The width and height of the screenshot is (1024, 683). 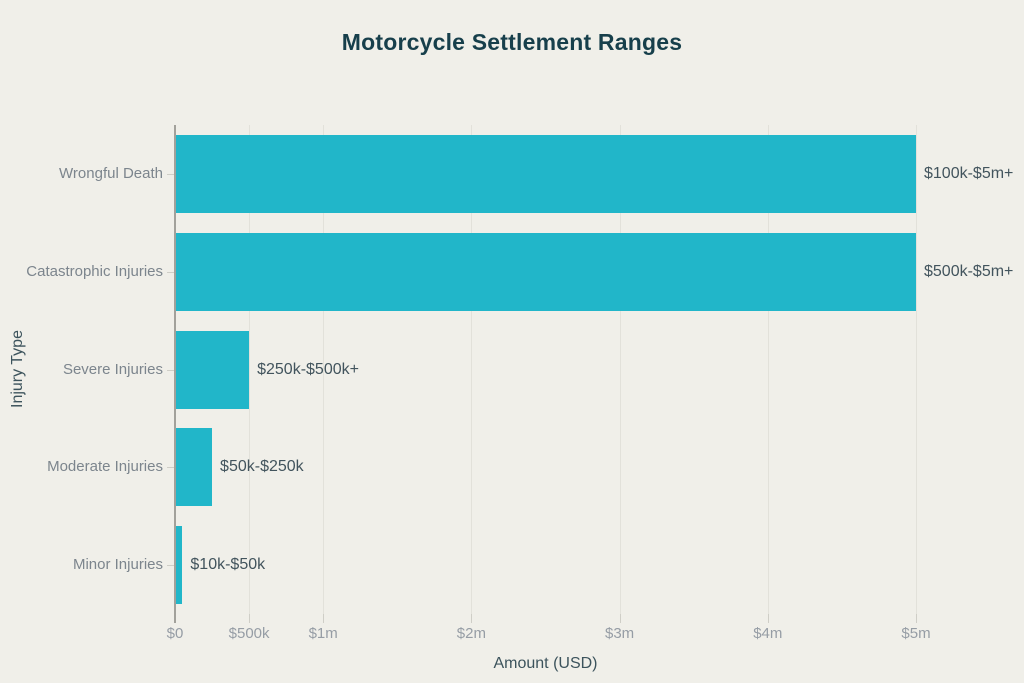 What do you see at coordinates (471, 633) in the screenshot?
I see `x-tick-label: $2m` at bounding box center [471, 633].